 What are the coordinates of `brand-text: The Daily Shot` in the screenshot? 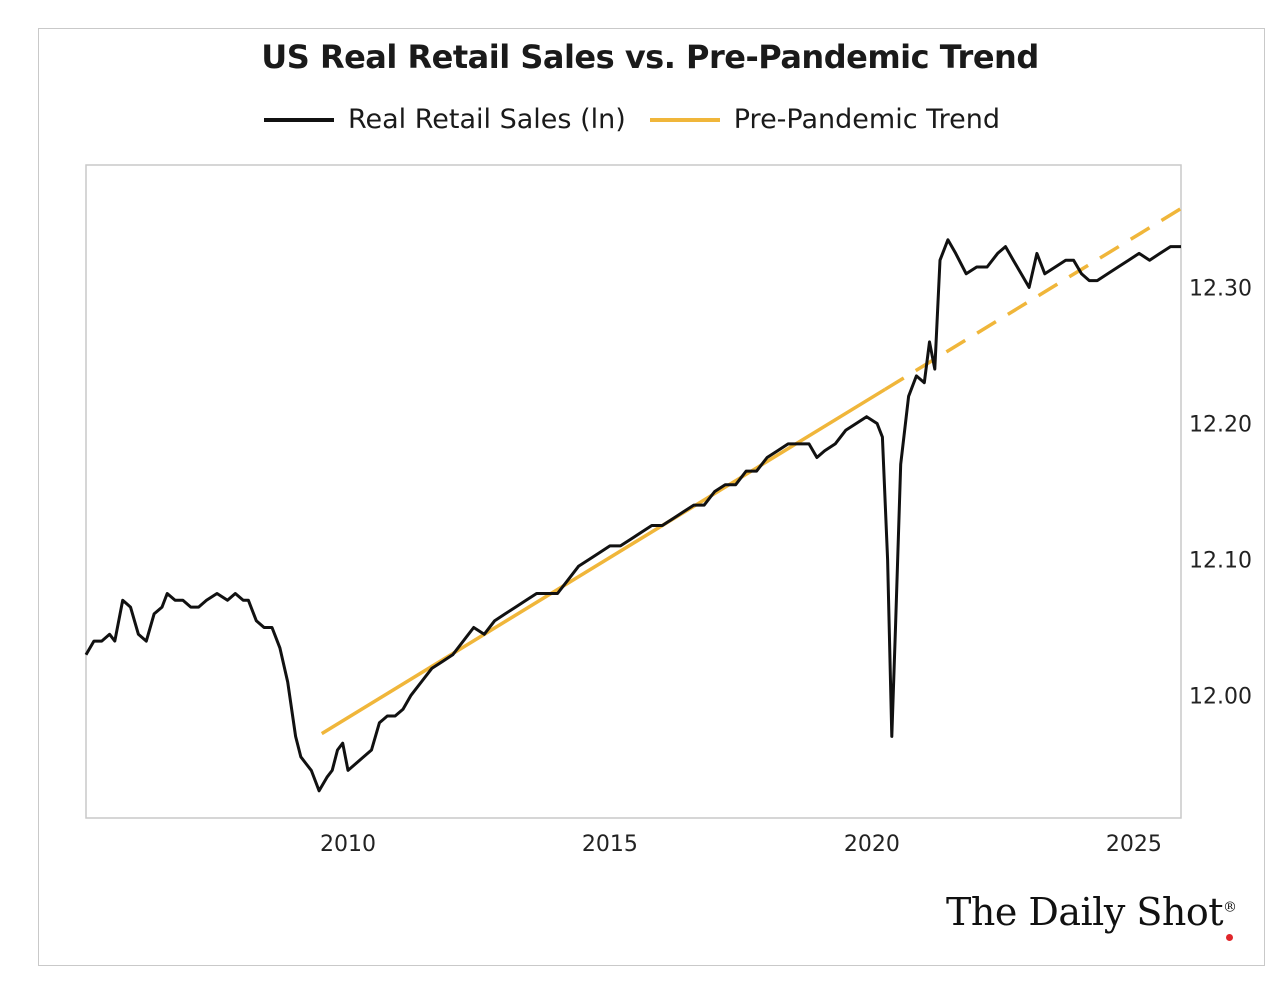 It's located at (1085, 912).